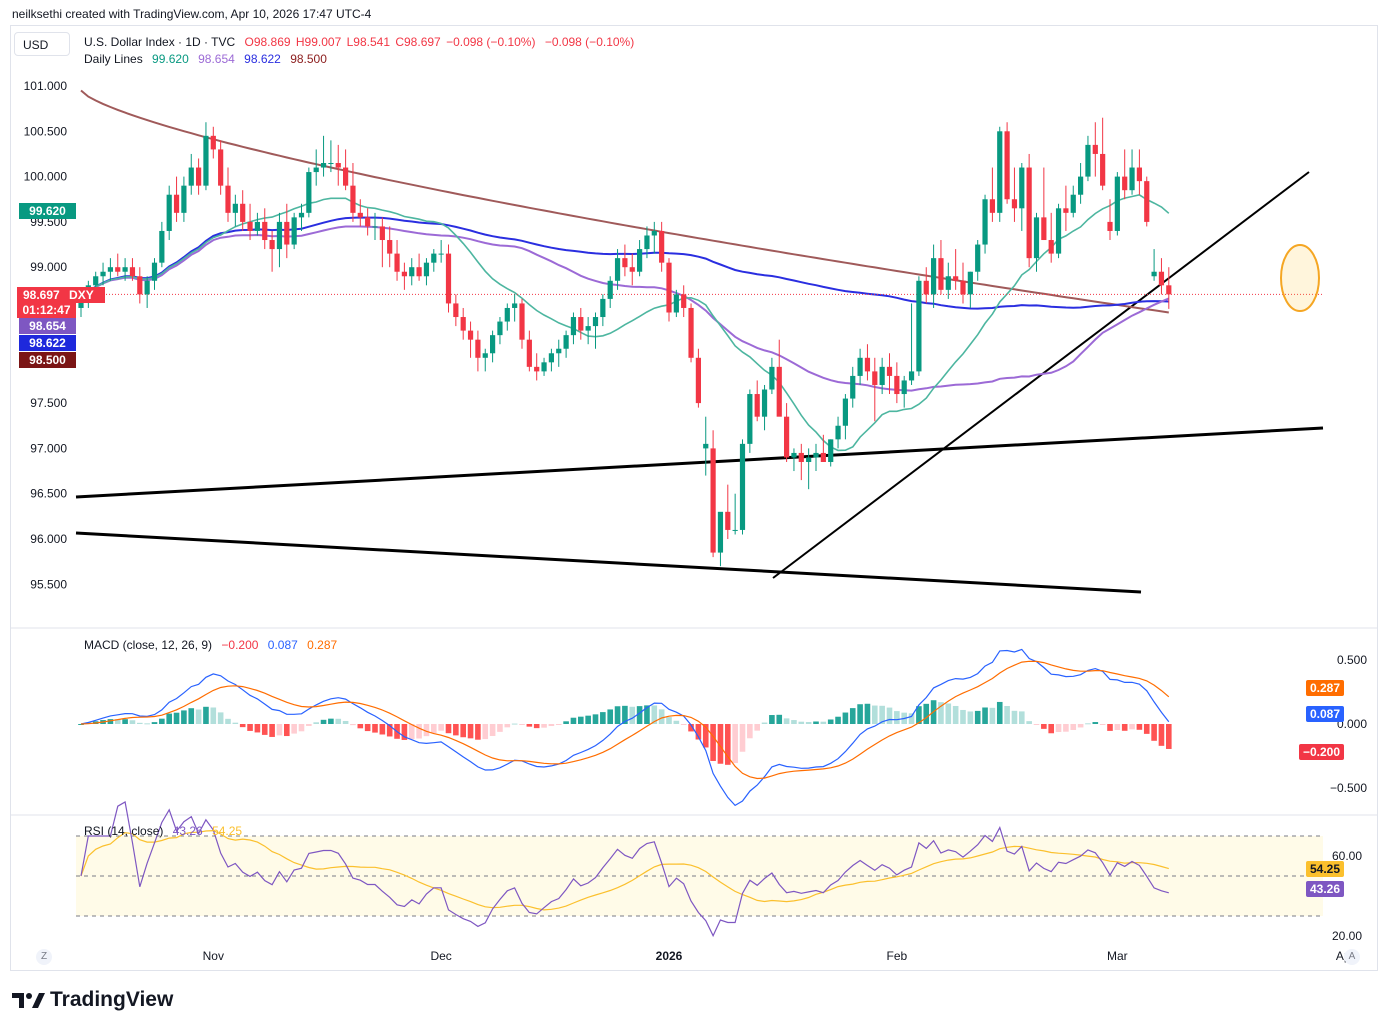  What do you see at coordinates (47, 360) in the screenshot?
I see `price-label-sma200: 98.500` at bounding box center [47, 360].